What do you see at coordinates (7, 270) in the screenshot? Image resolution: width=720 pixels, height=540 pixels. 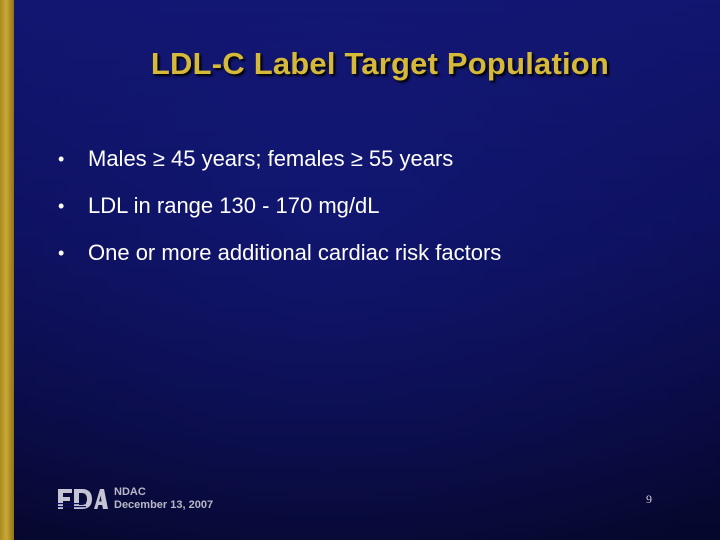 I see `accent-bar` at bounding box center [7, 270].